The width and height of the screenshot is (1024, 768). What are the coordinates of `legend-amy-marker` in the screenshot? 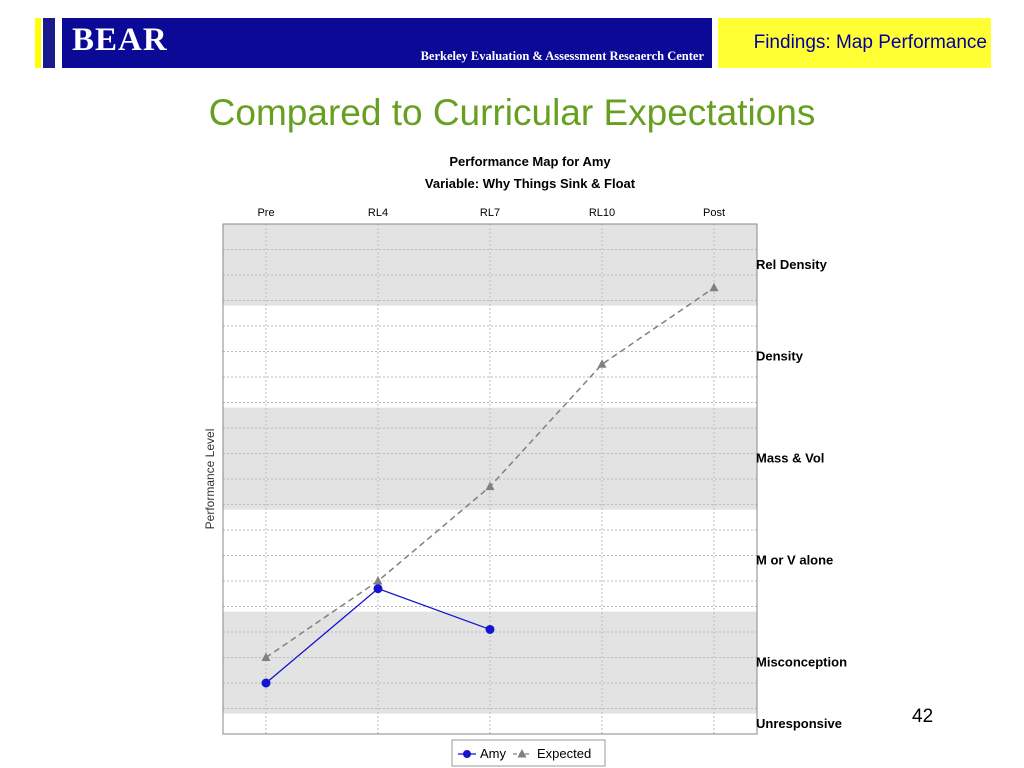 It's located at (467, 754).